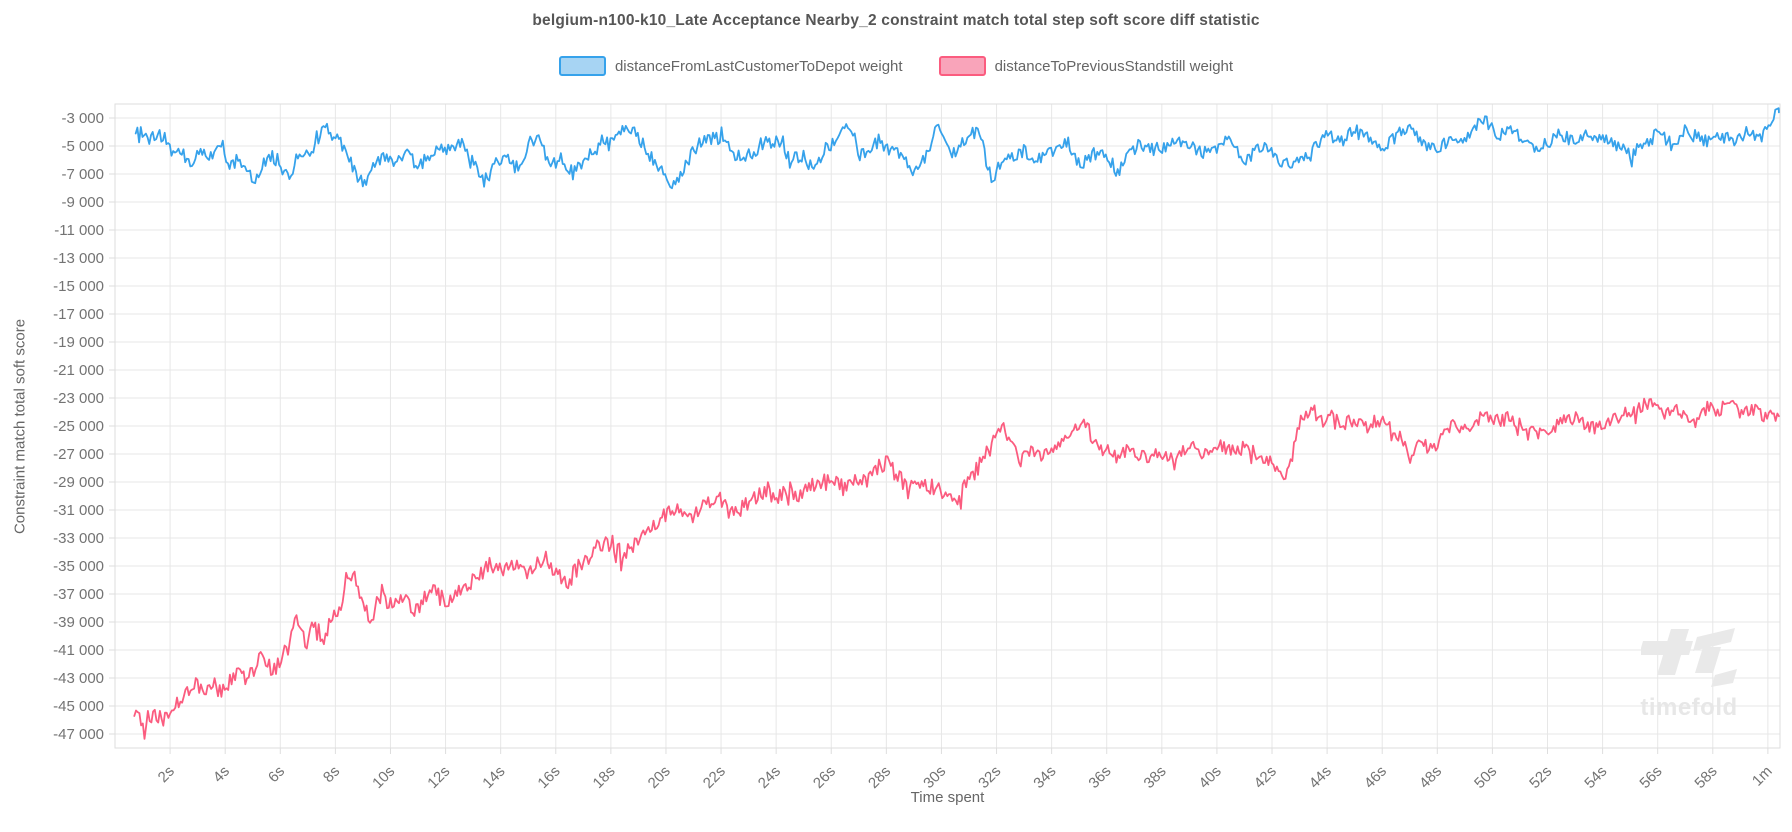  I want to click on svg-text: 4s, so click(221, 774).